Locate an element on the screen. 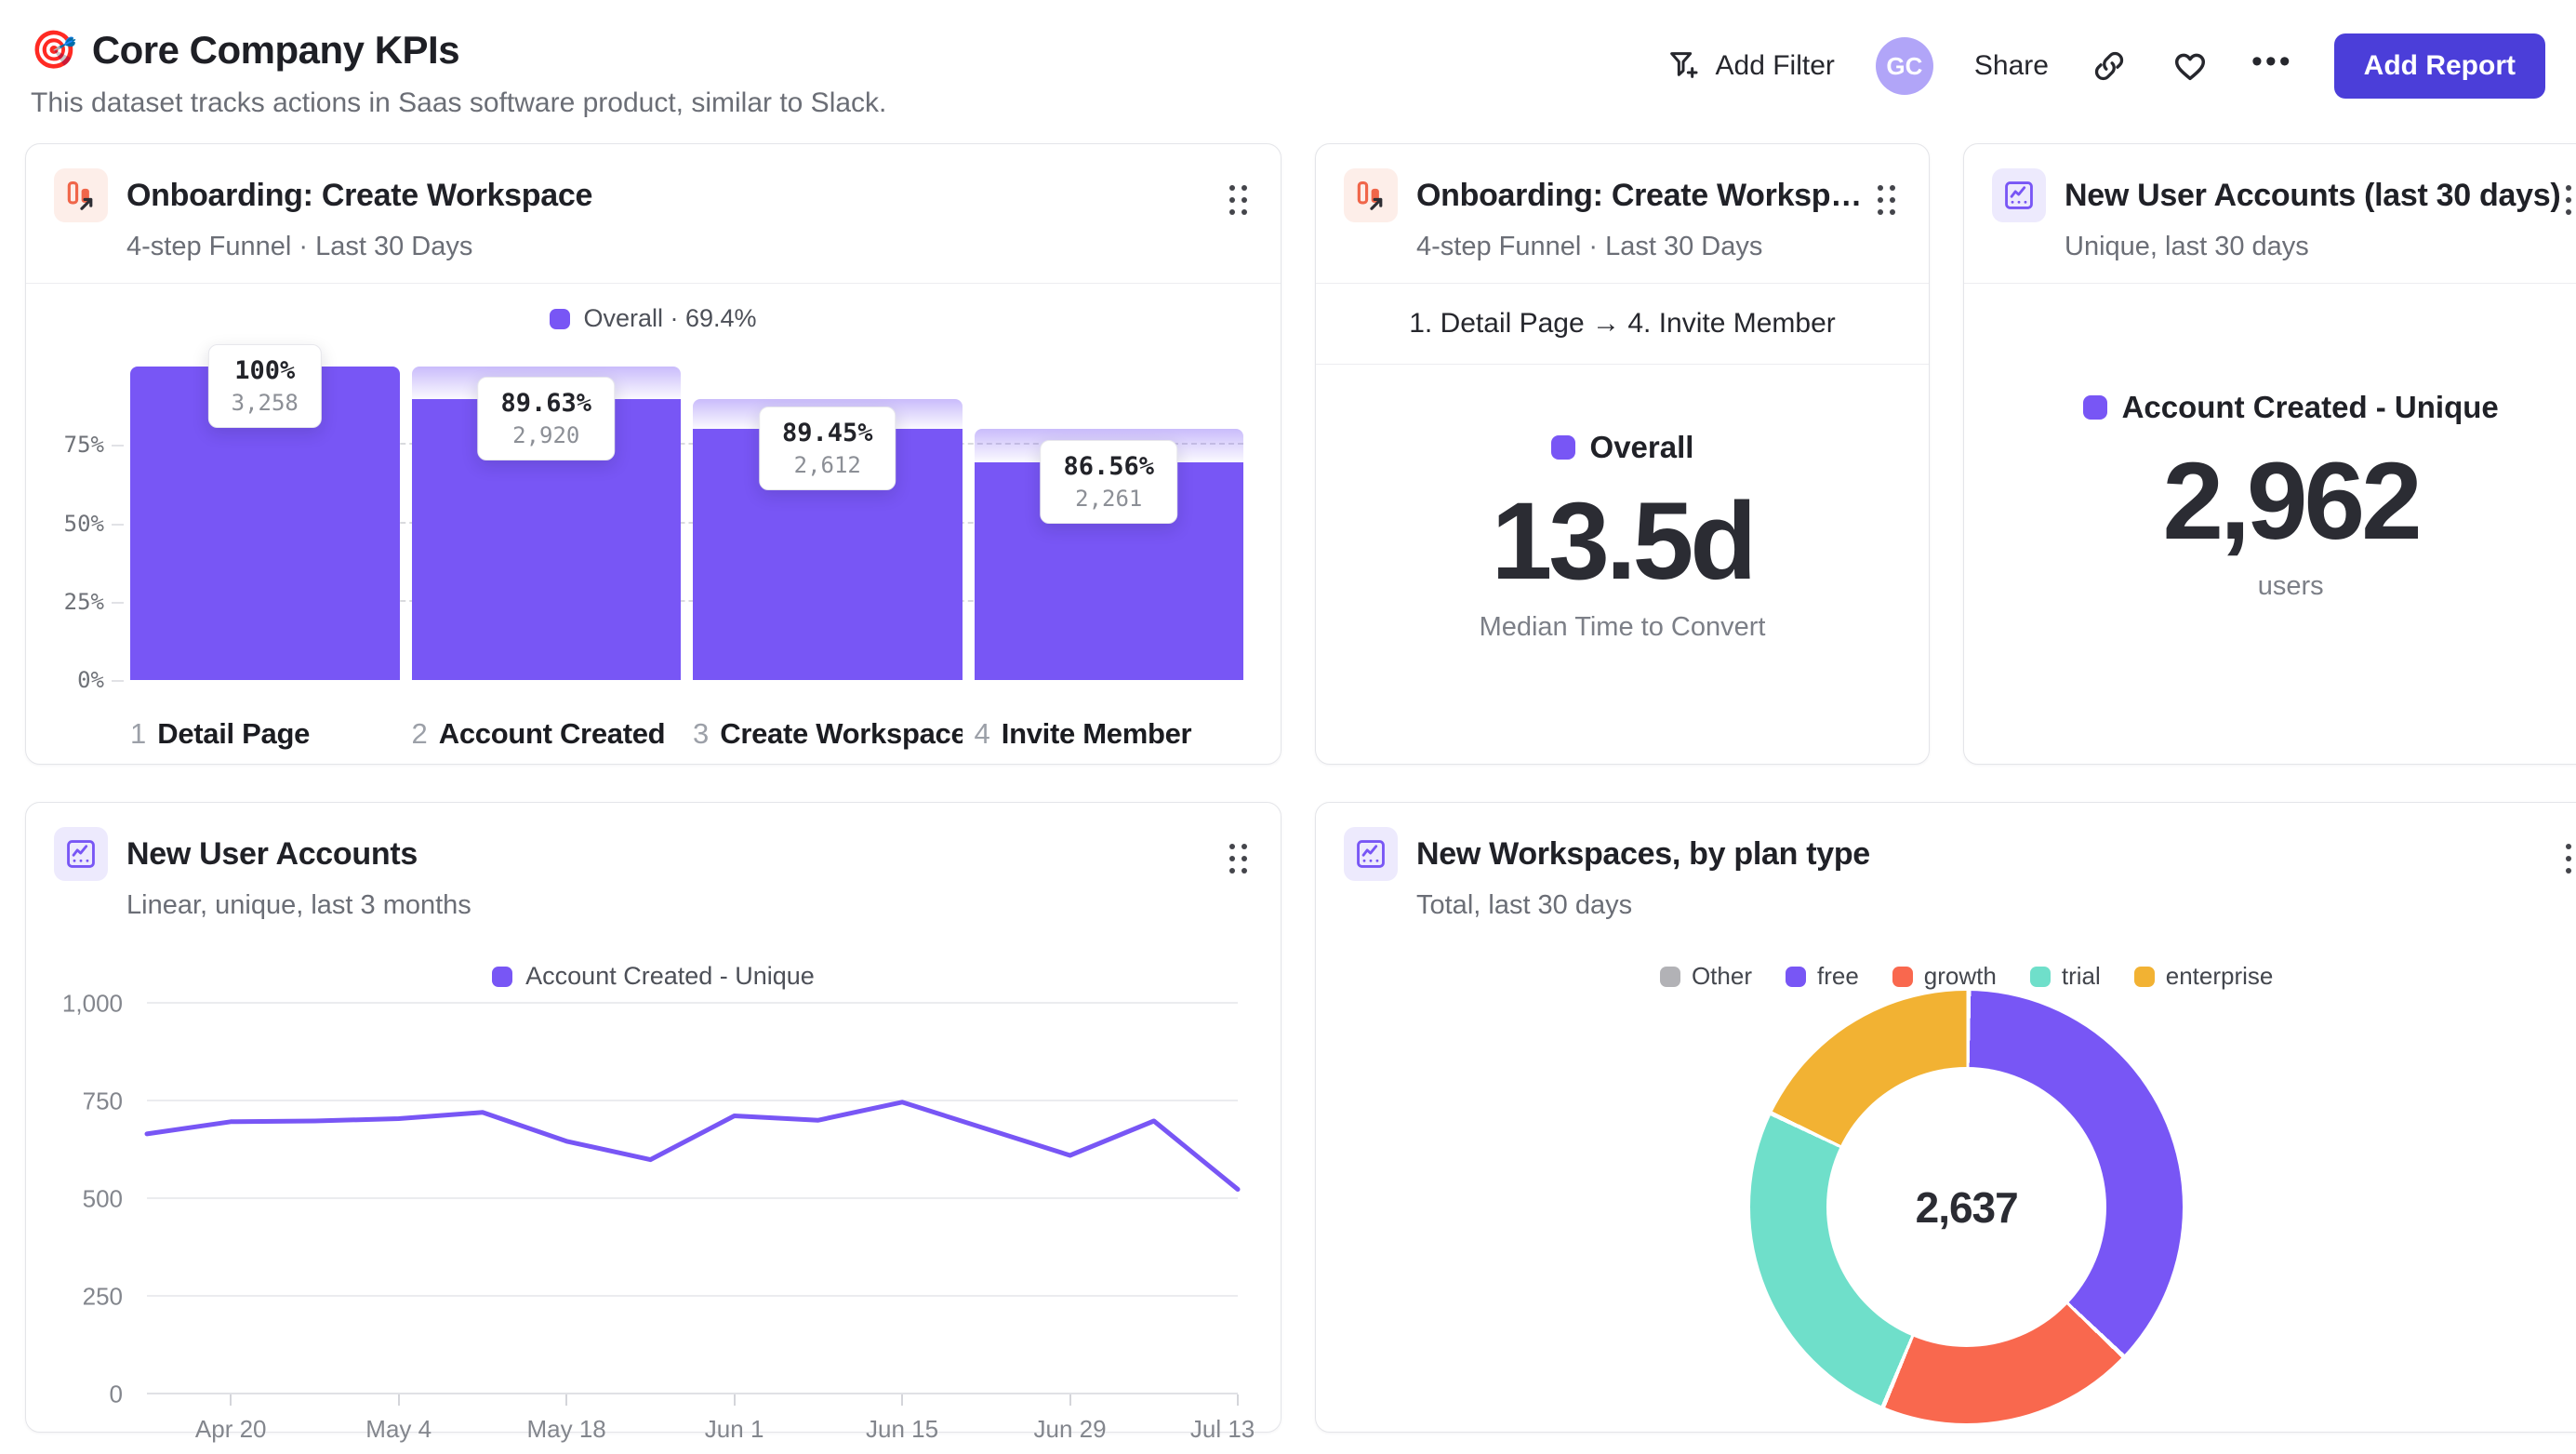 The image size is (2576, 1454). favorite-button is located at coordinates (2190, 66).